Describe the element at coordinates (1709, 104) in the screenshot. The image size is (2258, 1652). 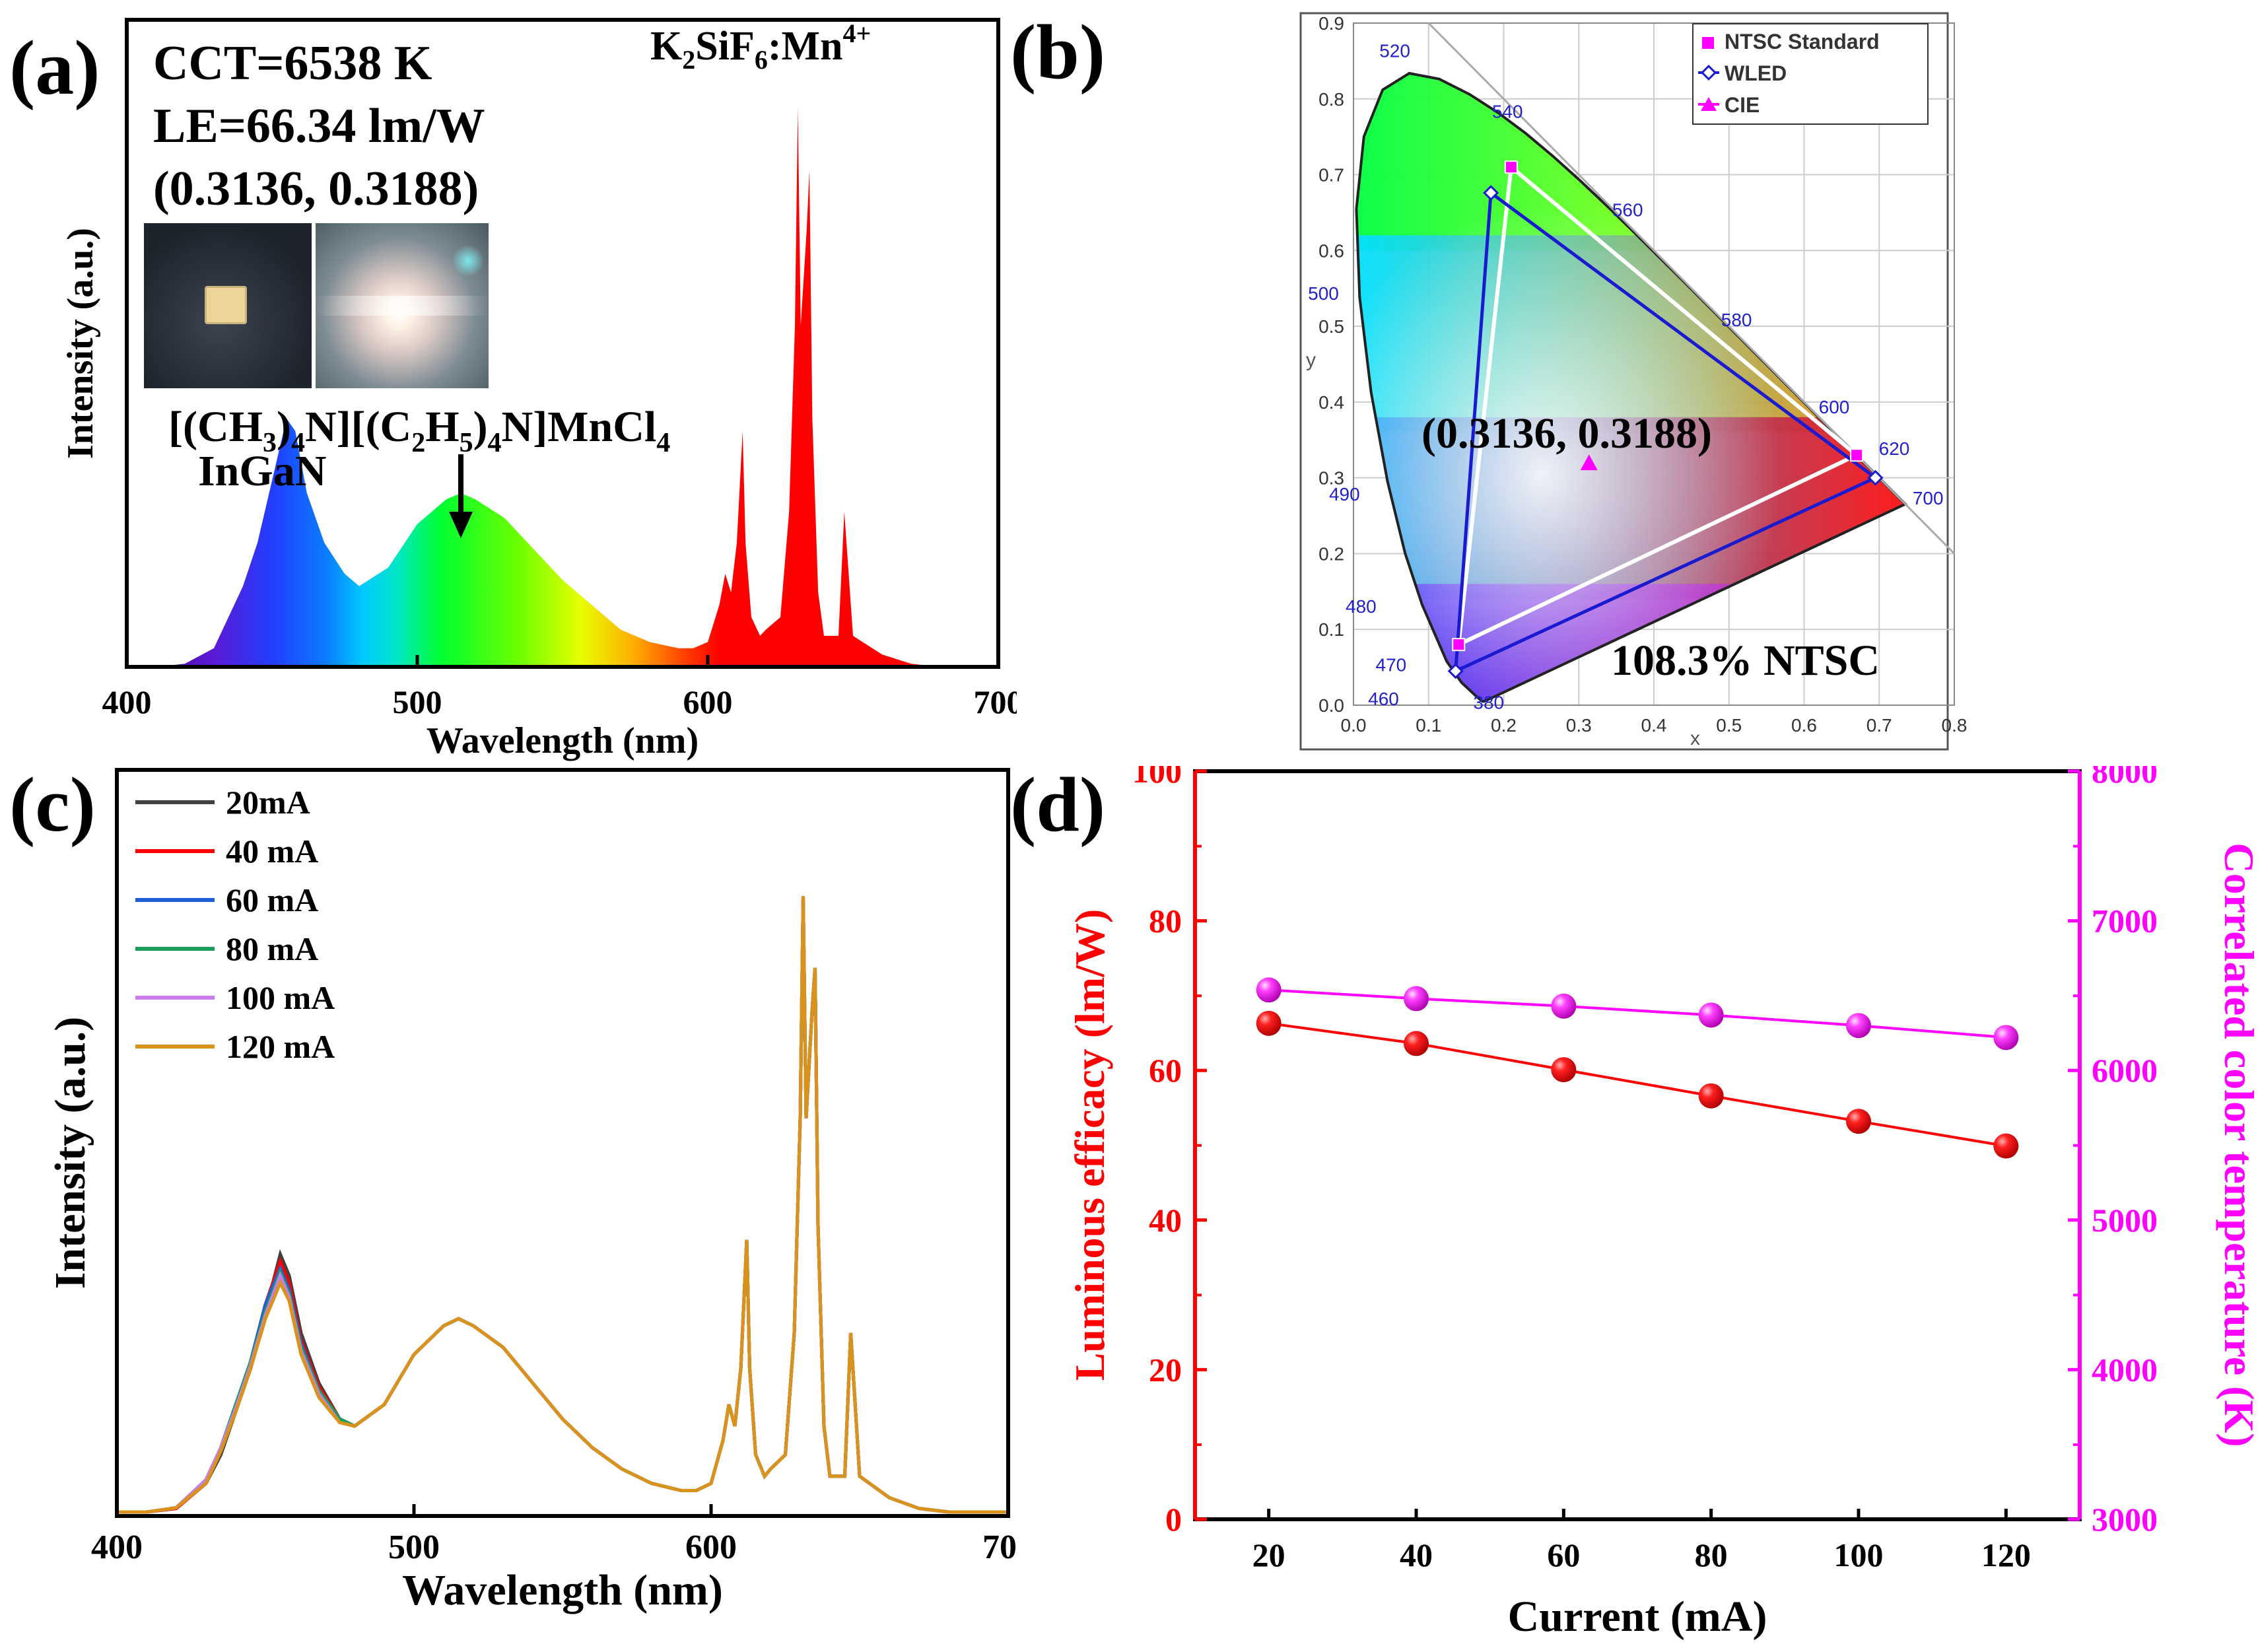
I see `legend-cie-marker` at that location.